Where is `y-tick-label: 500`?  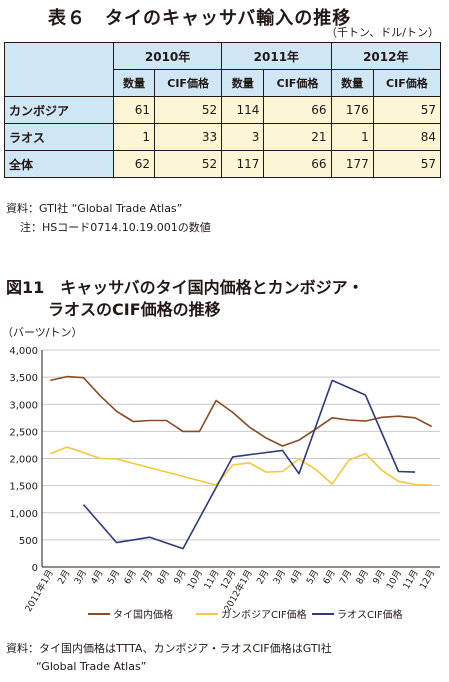 y-tick-label: 500 is located at coordinates (28, 541).